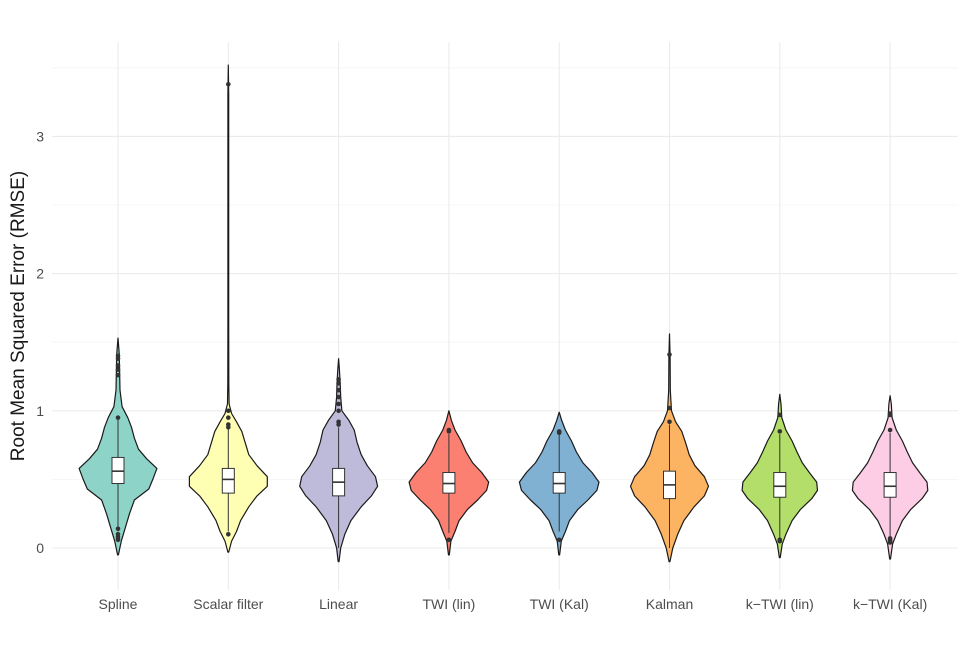 This screenshot has width=969, height=646. What do you see at coordinates (669, 604) in the screenshot?
I see `x-tick-label: Kalman` at bounding box center [669, 604].